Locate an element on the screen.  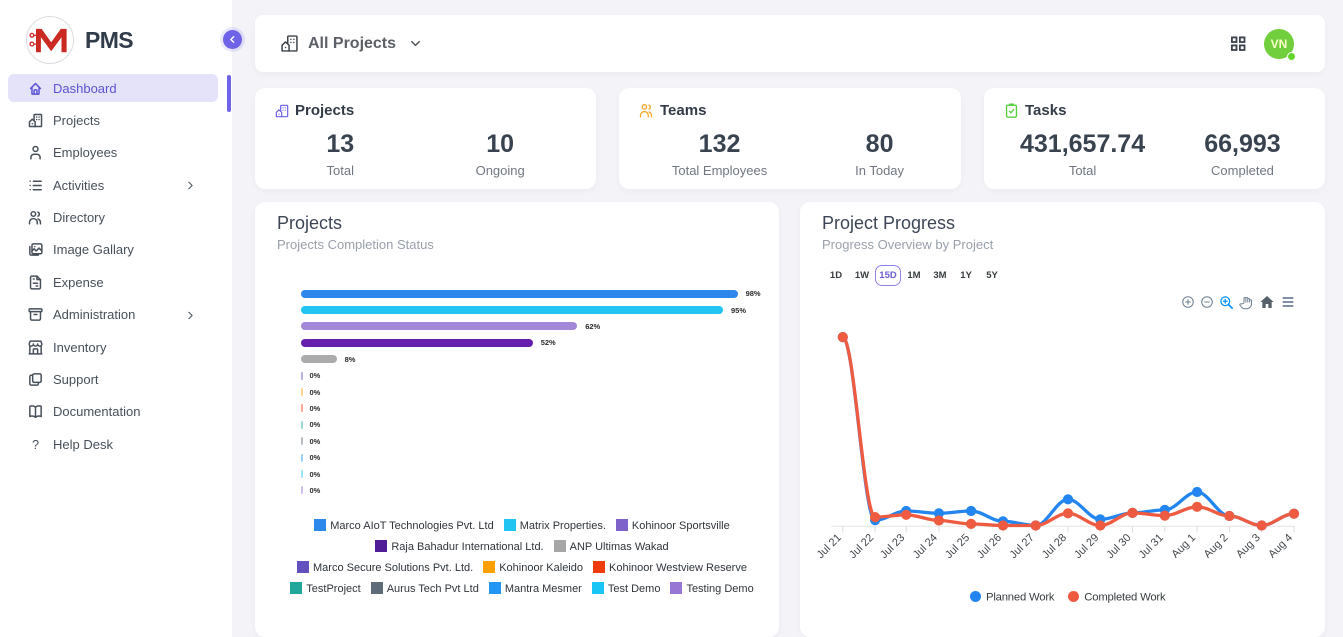
svg-text: Jul 28 is located at coordinates (1054, 546).